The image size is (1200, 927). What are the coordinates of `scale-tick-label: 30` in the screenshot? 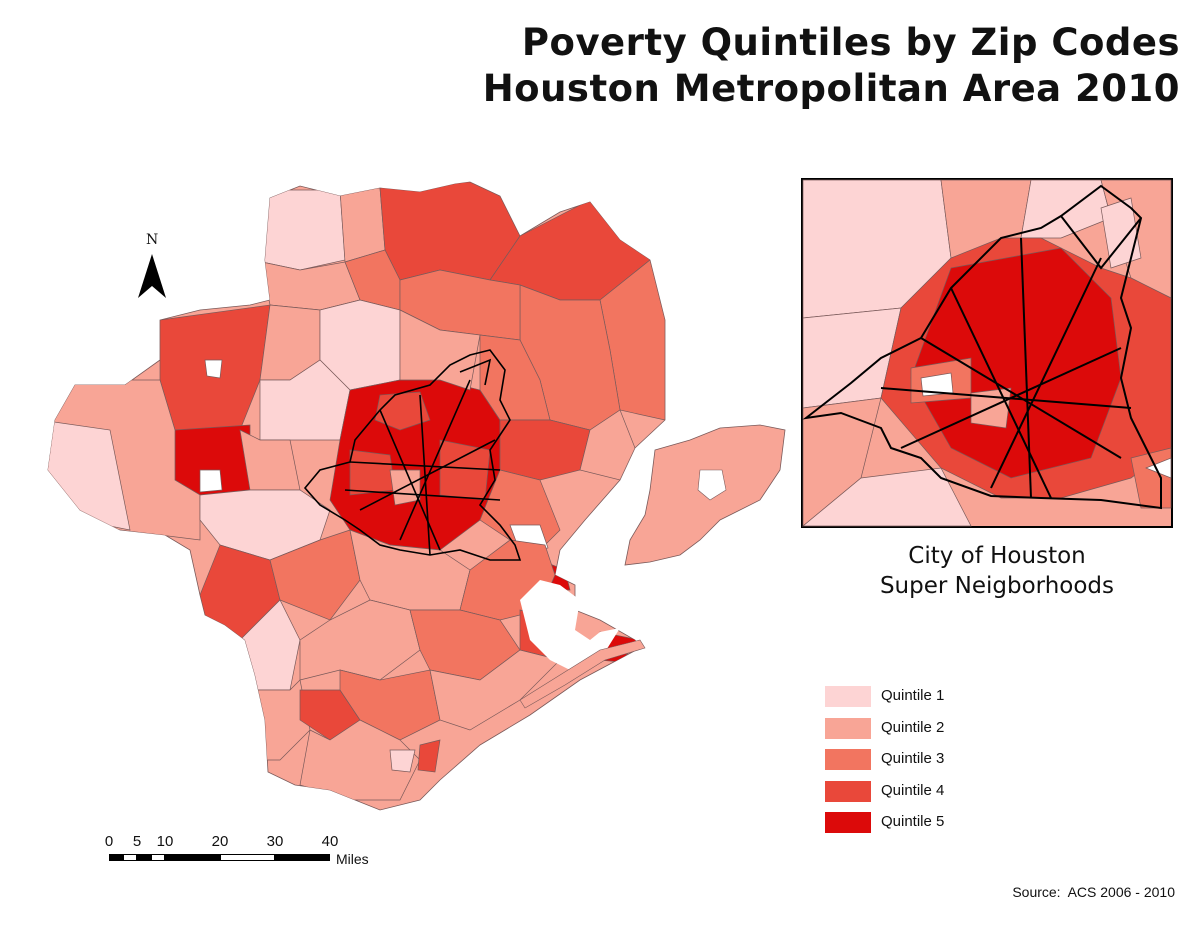 It's located at (275, 841).